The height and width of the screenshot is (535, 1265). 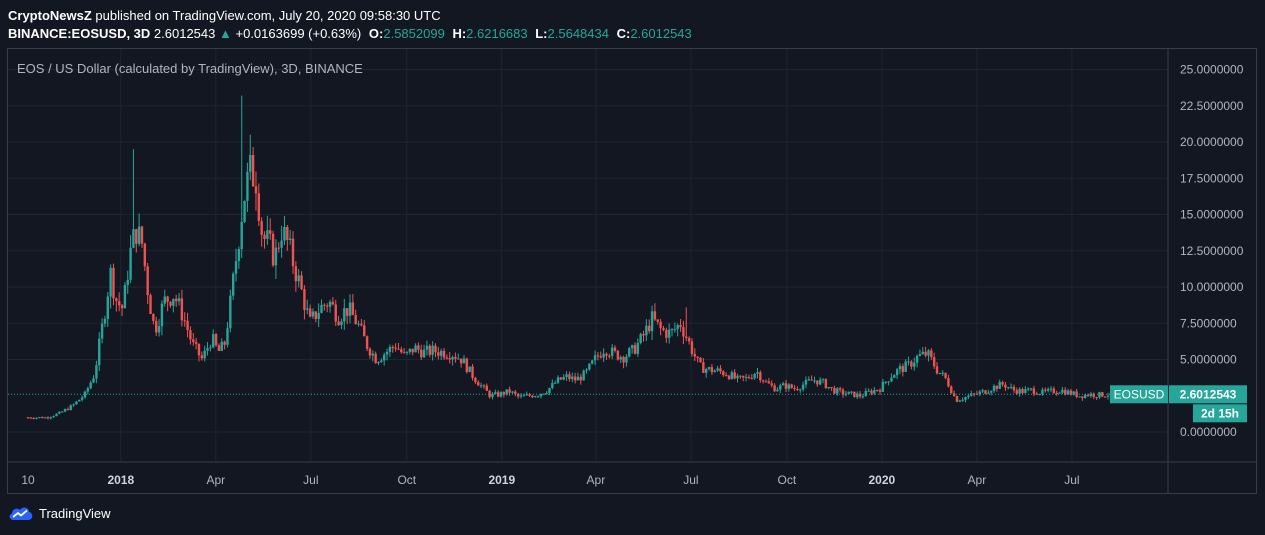 I want to click on x-tick-label: 2020, so click(x=882, y=480).